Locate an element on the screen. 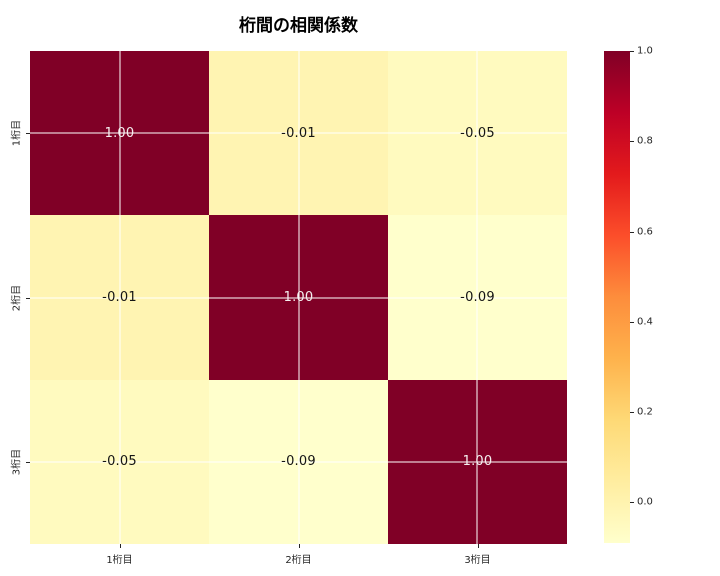 The width and height of the screenshot is (720, 576). colorbar is located at coordinates (617, 297).